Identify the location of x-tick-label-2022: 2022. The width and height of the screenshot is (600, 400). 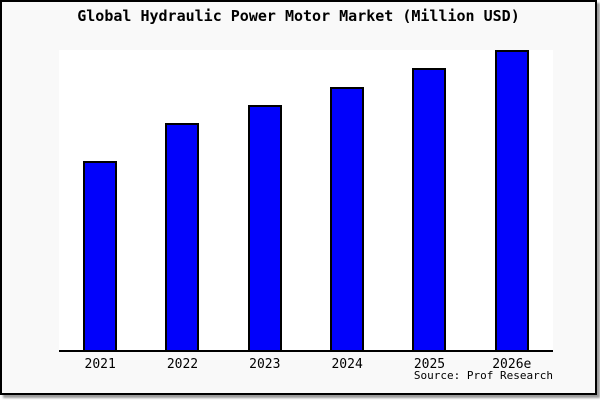
(182, 364).